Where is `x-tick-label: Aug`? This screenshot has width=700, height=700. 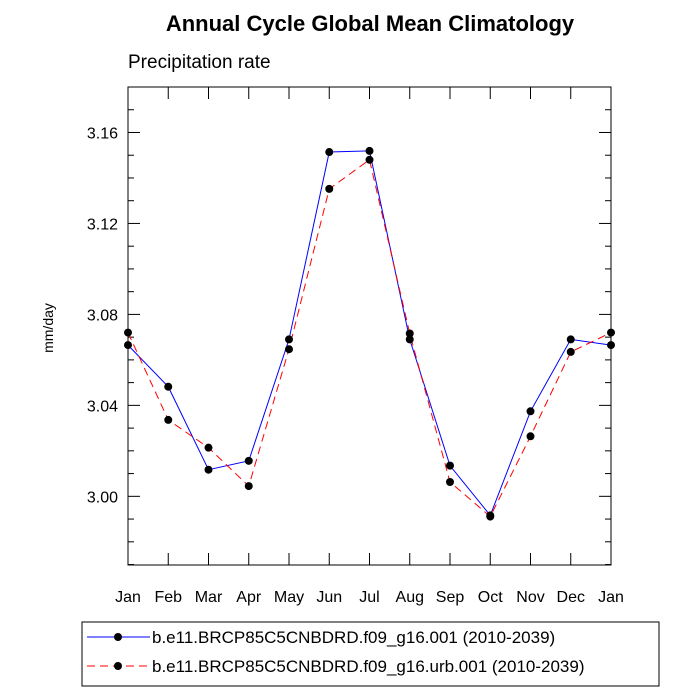
x-tick-label: Aug is located at coordinates (410, 597).